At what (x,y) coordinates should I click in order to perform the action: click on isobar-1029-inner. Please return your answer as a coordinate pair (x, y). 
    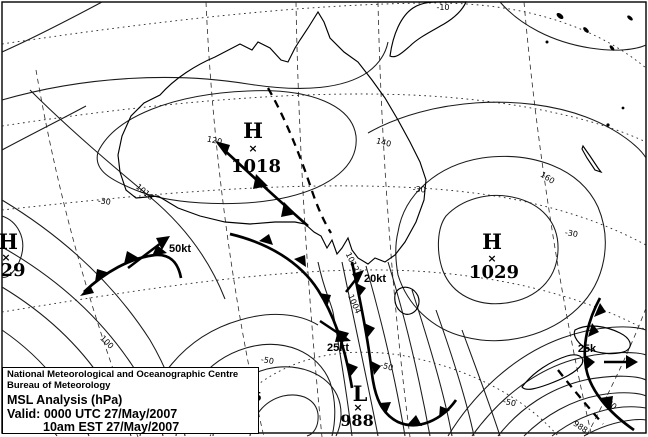
    Looking at the image, I should click on (498, 249).